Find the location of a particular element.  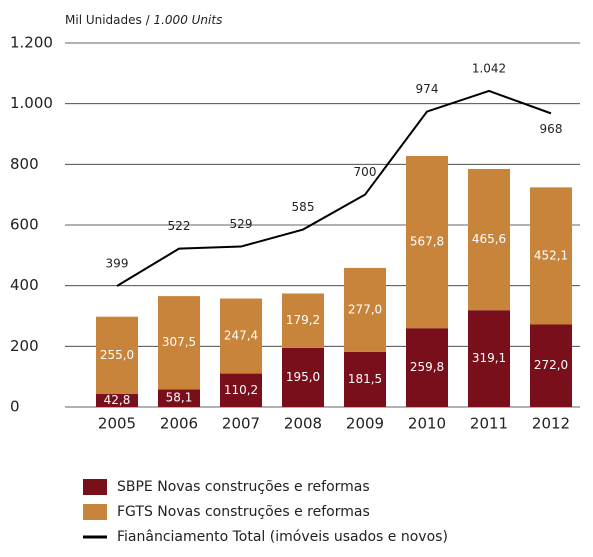

line-value-label: 968 is located at coordinates (551, 129).